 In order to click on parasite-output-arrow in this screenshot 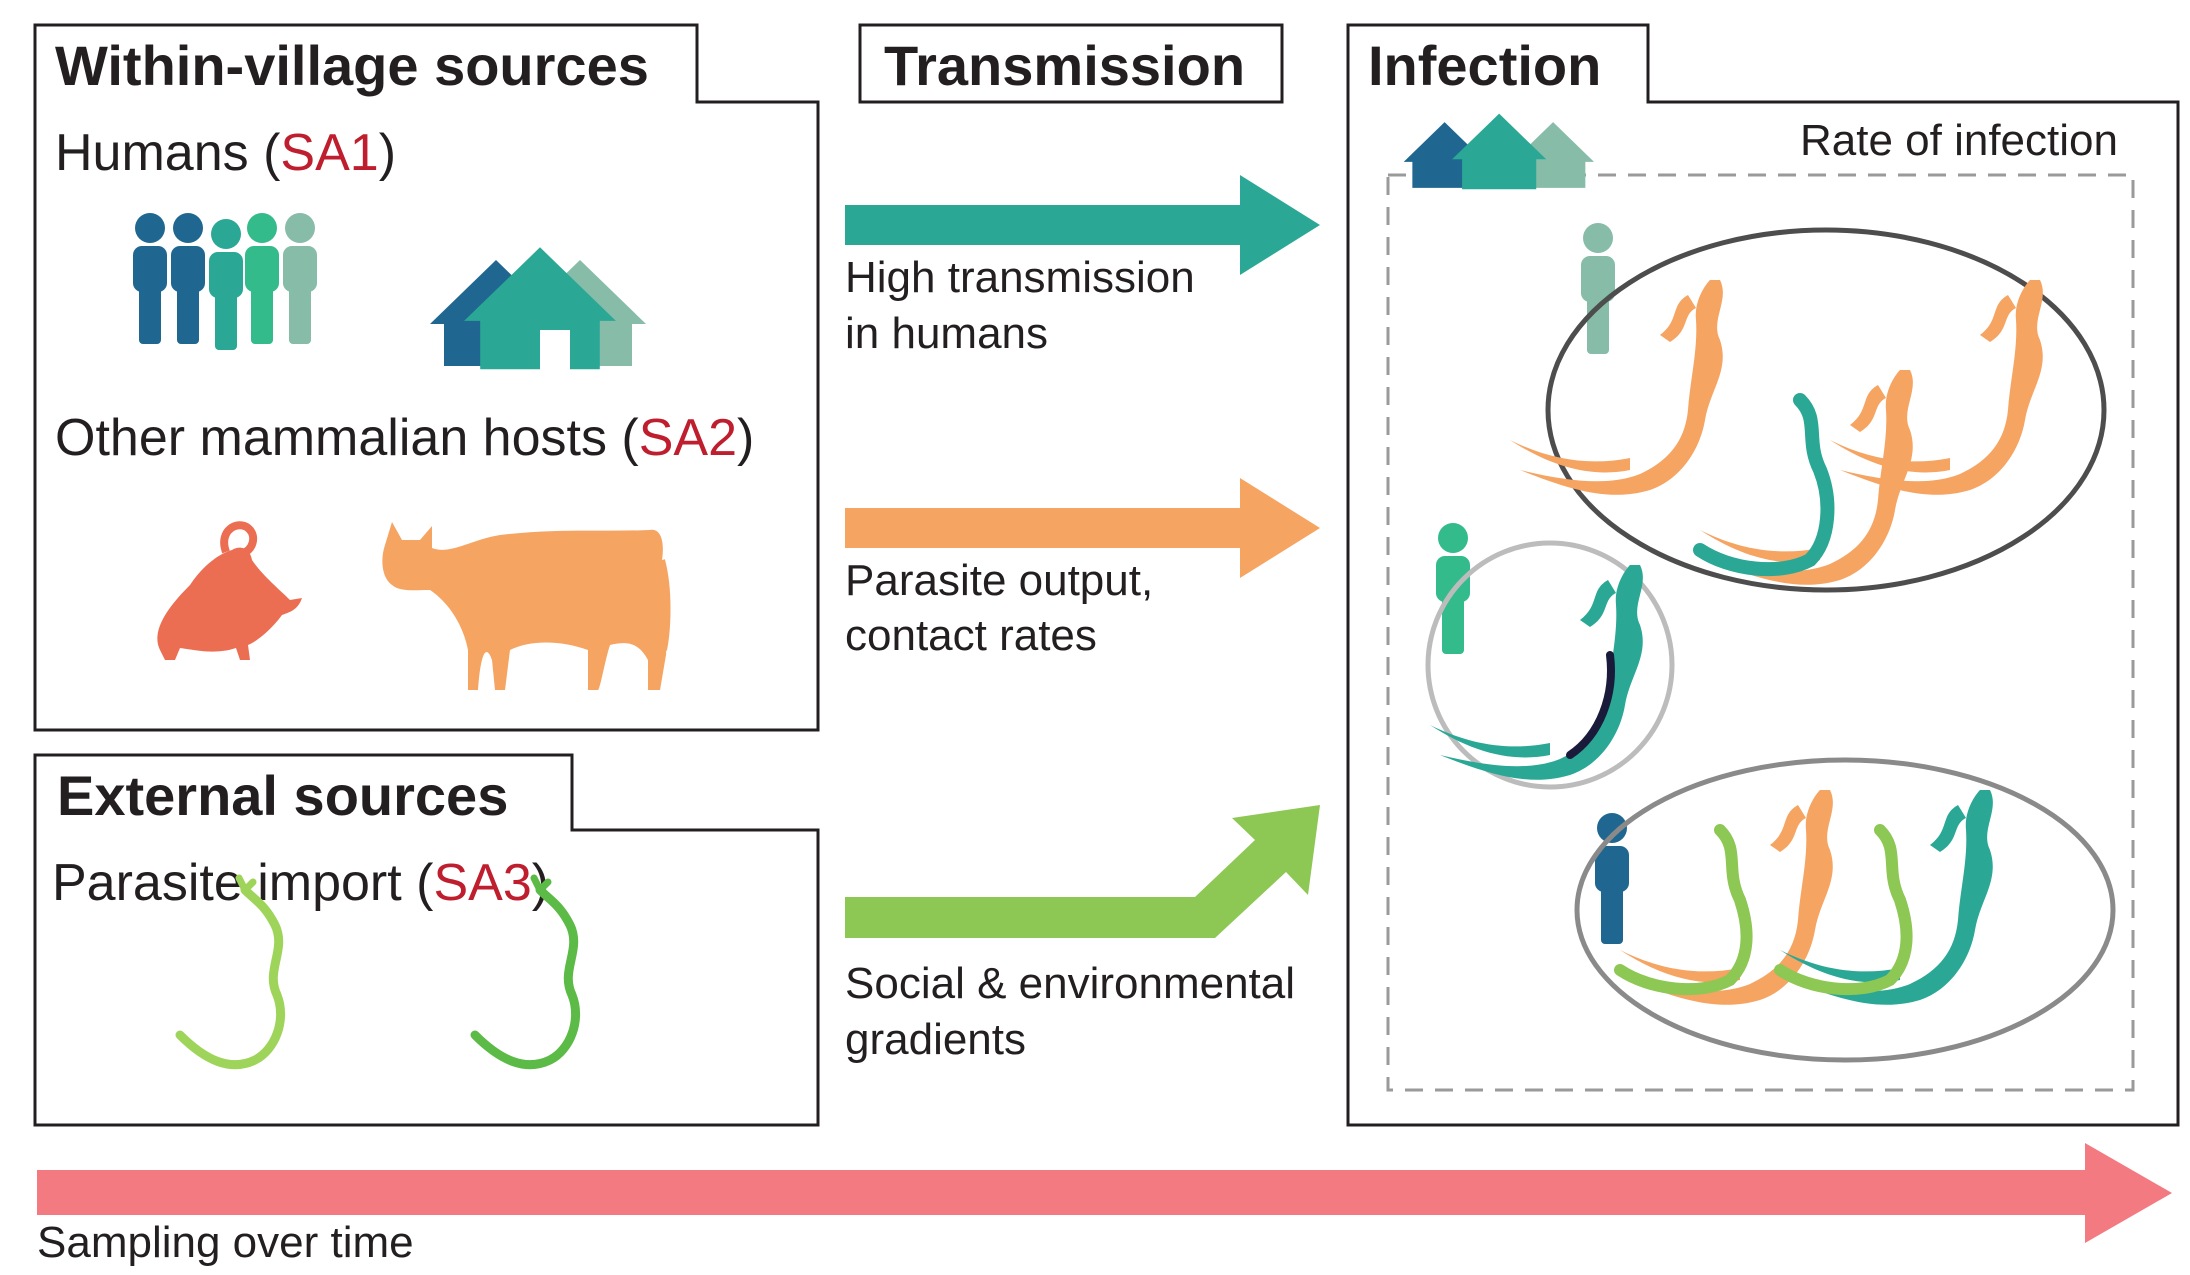, I will do `click(1082, 528)`.